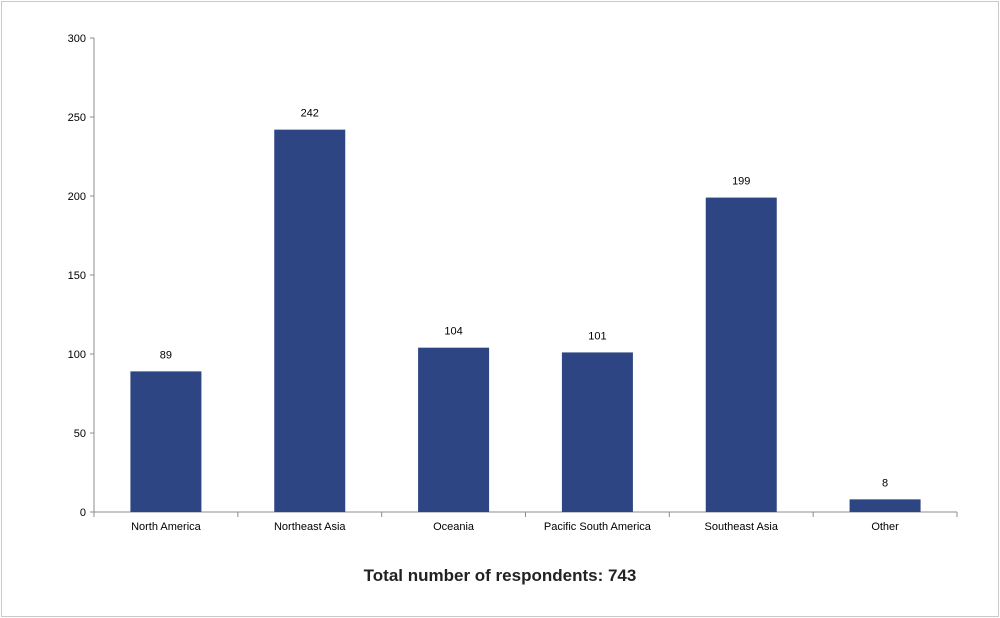 The image size is (1000, 618). What do you see at coordinates (885, 483) in the screenshot?
I see `data-label: 8` at bounding box center [885, 483].